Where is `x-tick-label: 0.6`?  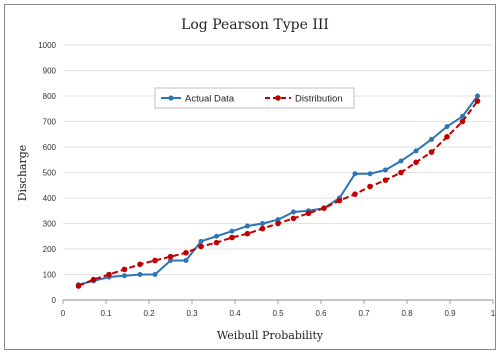 x-tick-label: 0.6 is located at coordinates (321, 313).